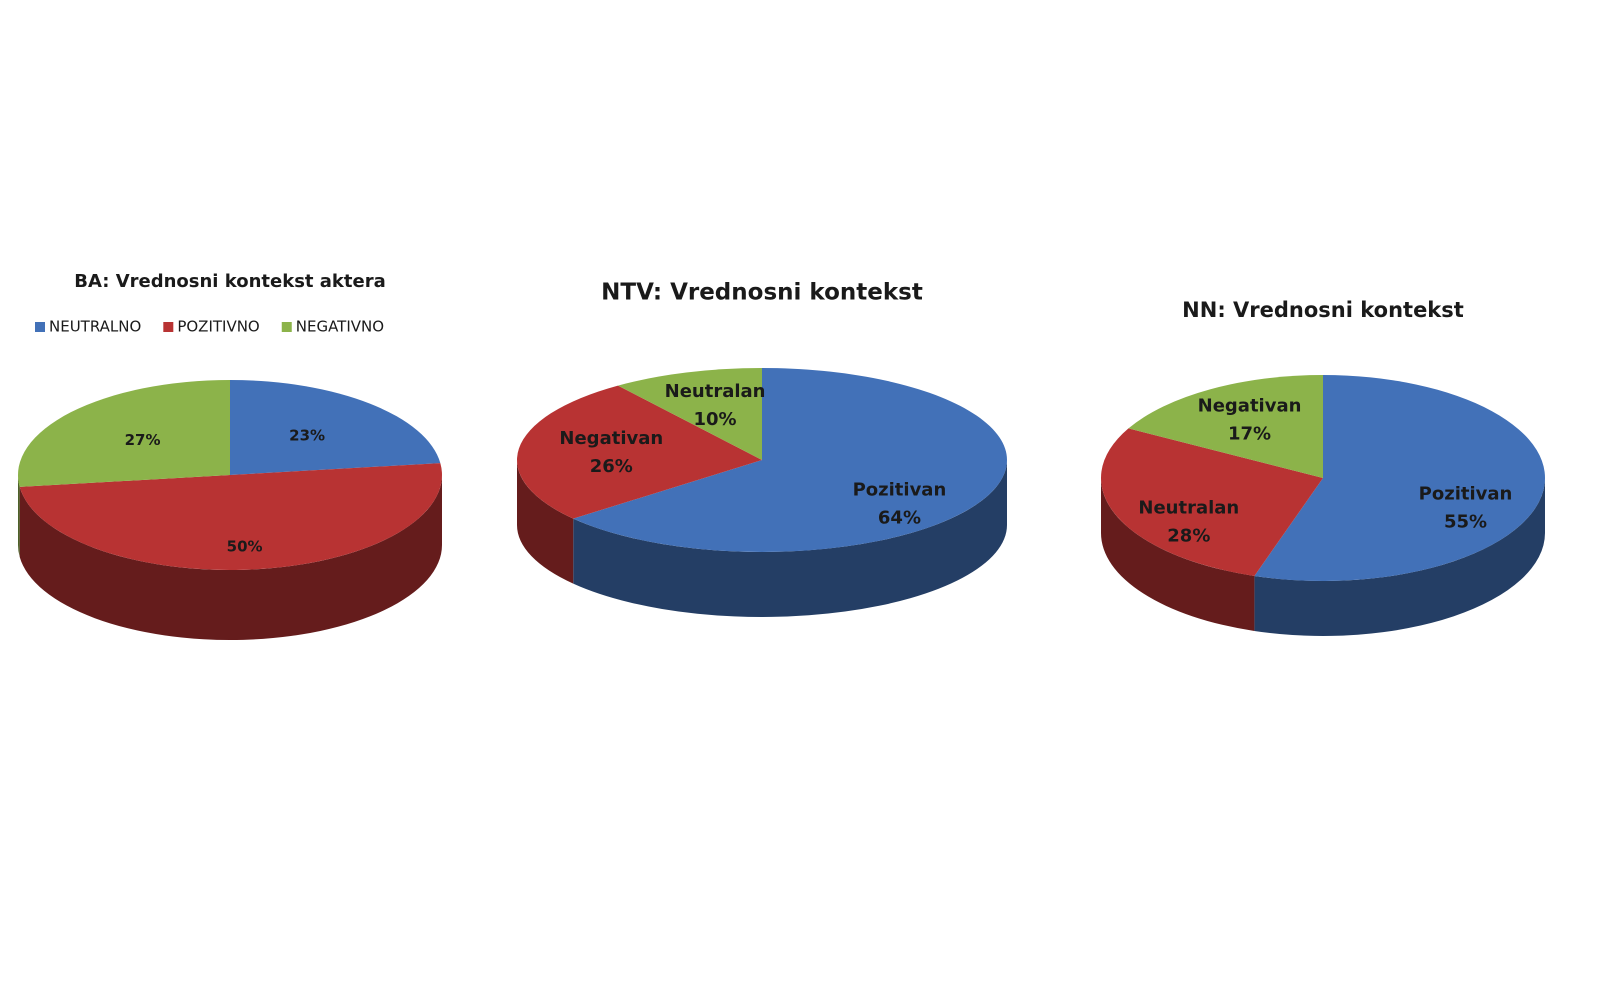 This screenshot has width=1600, height=990. I want to click on legend-label: NEUTRALNO, so click(95, 327).